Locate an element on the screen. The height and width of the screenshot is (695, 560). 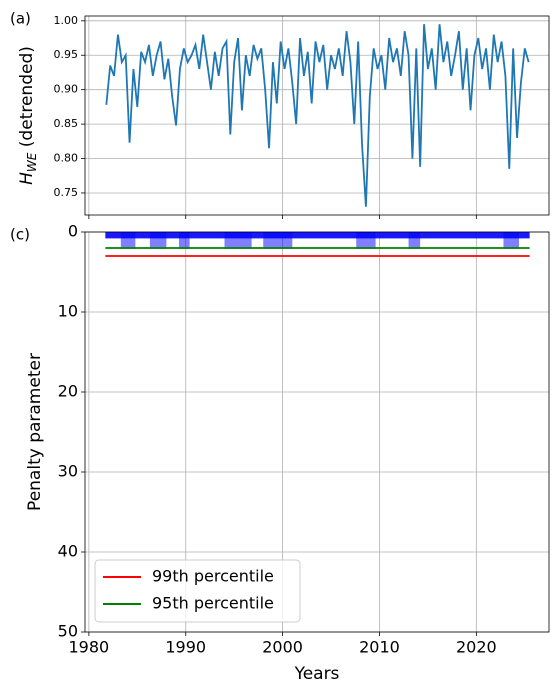
y-axis-label: Penalty parameter is located at coordinates (35, 432).